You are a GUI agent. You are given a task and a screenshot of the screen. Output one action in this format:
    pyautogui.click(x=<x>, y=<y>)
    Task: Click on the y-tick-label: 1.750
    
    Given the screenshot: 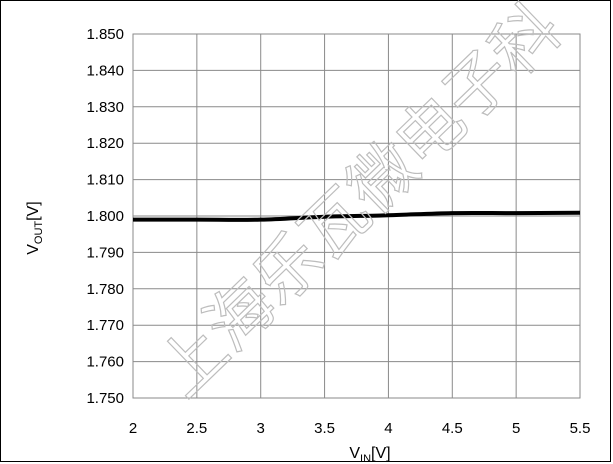 What is the action you would take?
    pyautogui.click(x=105, y=398)
    